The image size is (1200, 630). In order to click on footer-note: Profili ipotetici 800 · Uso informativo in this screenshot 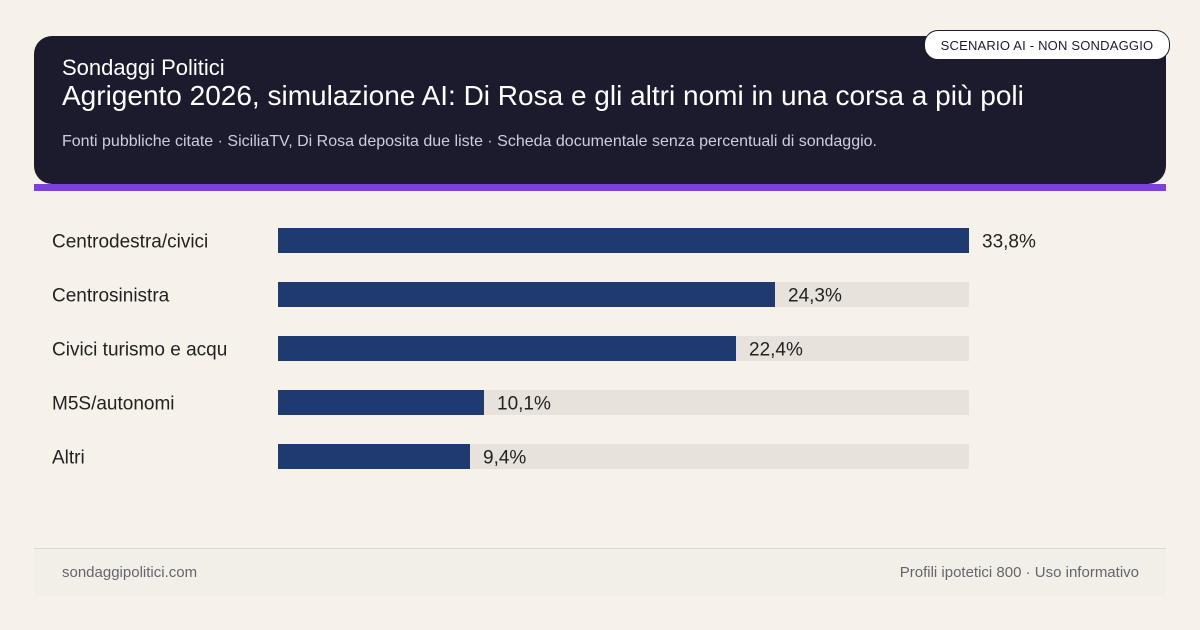, I will do `click(1019, 572)`.